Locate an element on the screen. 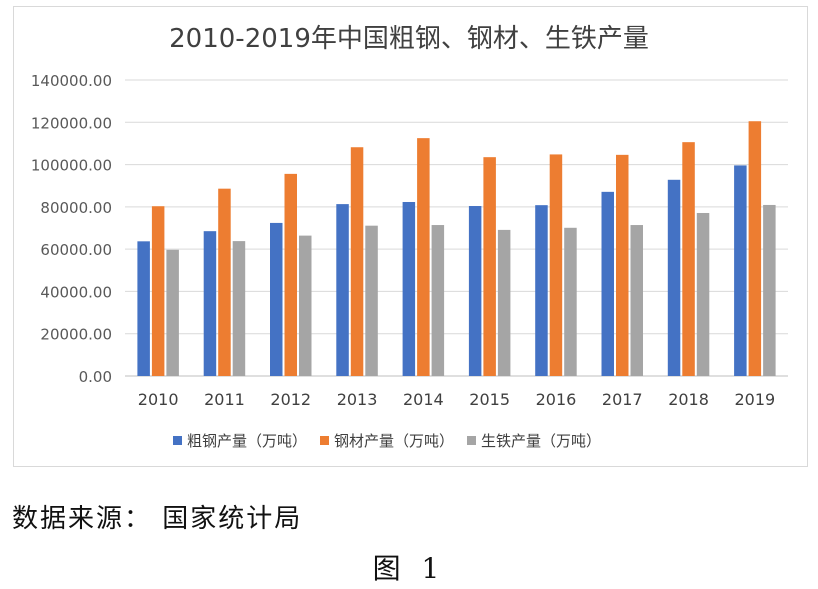 The height and width of the screenshot is (589, 818). legend-label: 钢材产量（万吨） is located at coordinates (394, 441).